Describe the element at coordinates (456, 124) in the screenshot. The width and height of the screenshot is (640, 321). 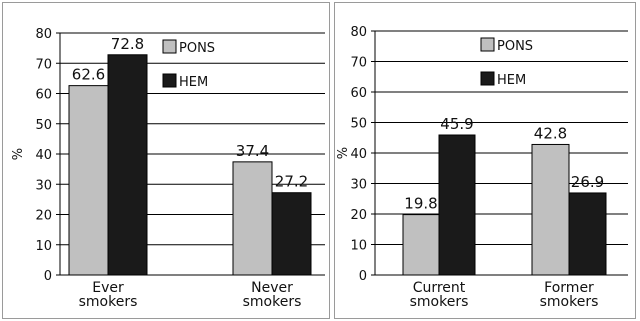
I see `chart2-data-label: 45.9` at that location.